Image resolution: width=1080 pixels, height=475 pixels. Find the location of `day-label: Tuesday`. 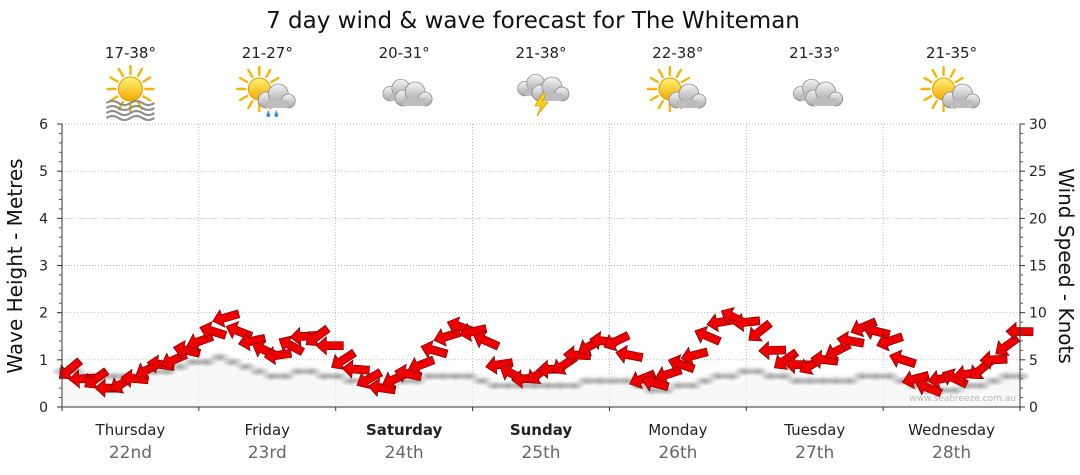

day-label: Tuesday is located at coordinates (814, 430).